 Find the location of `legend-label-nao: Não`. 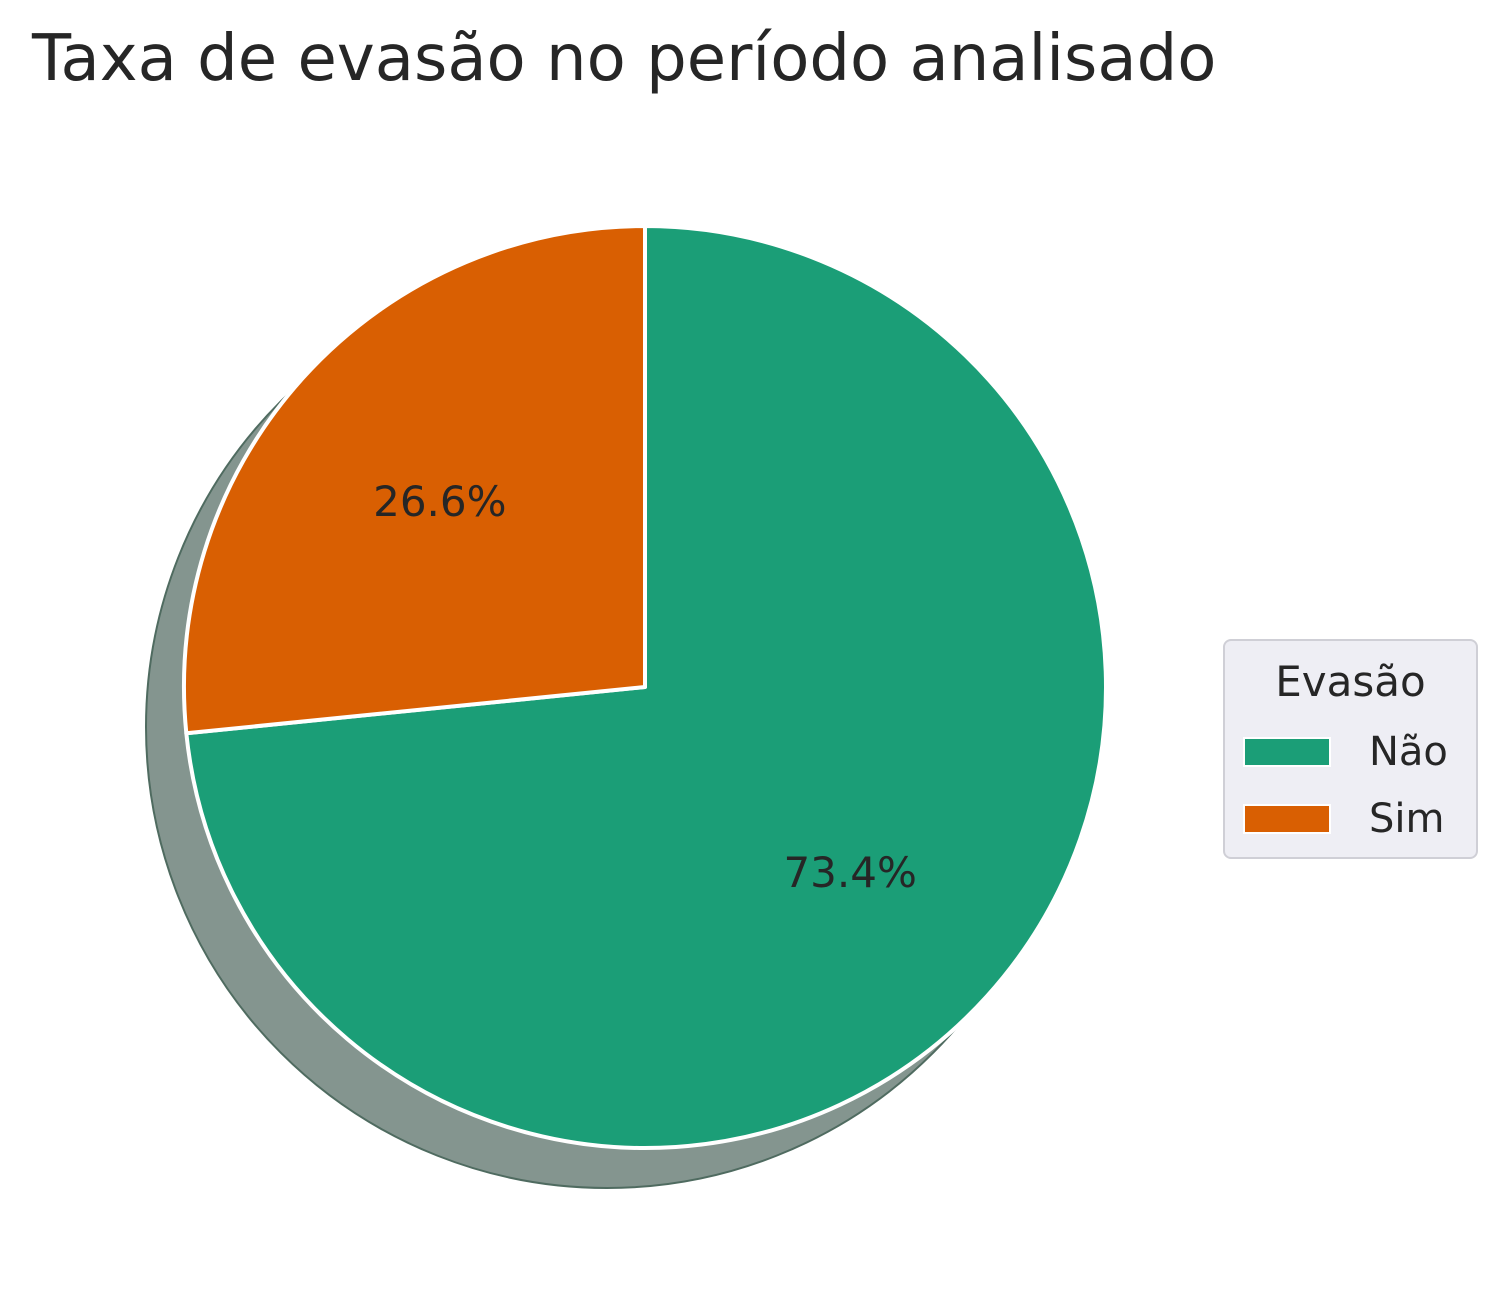

legend-label-nao: Não is located at coordinates (1408, 752).